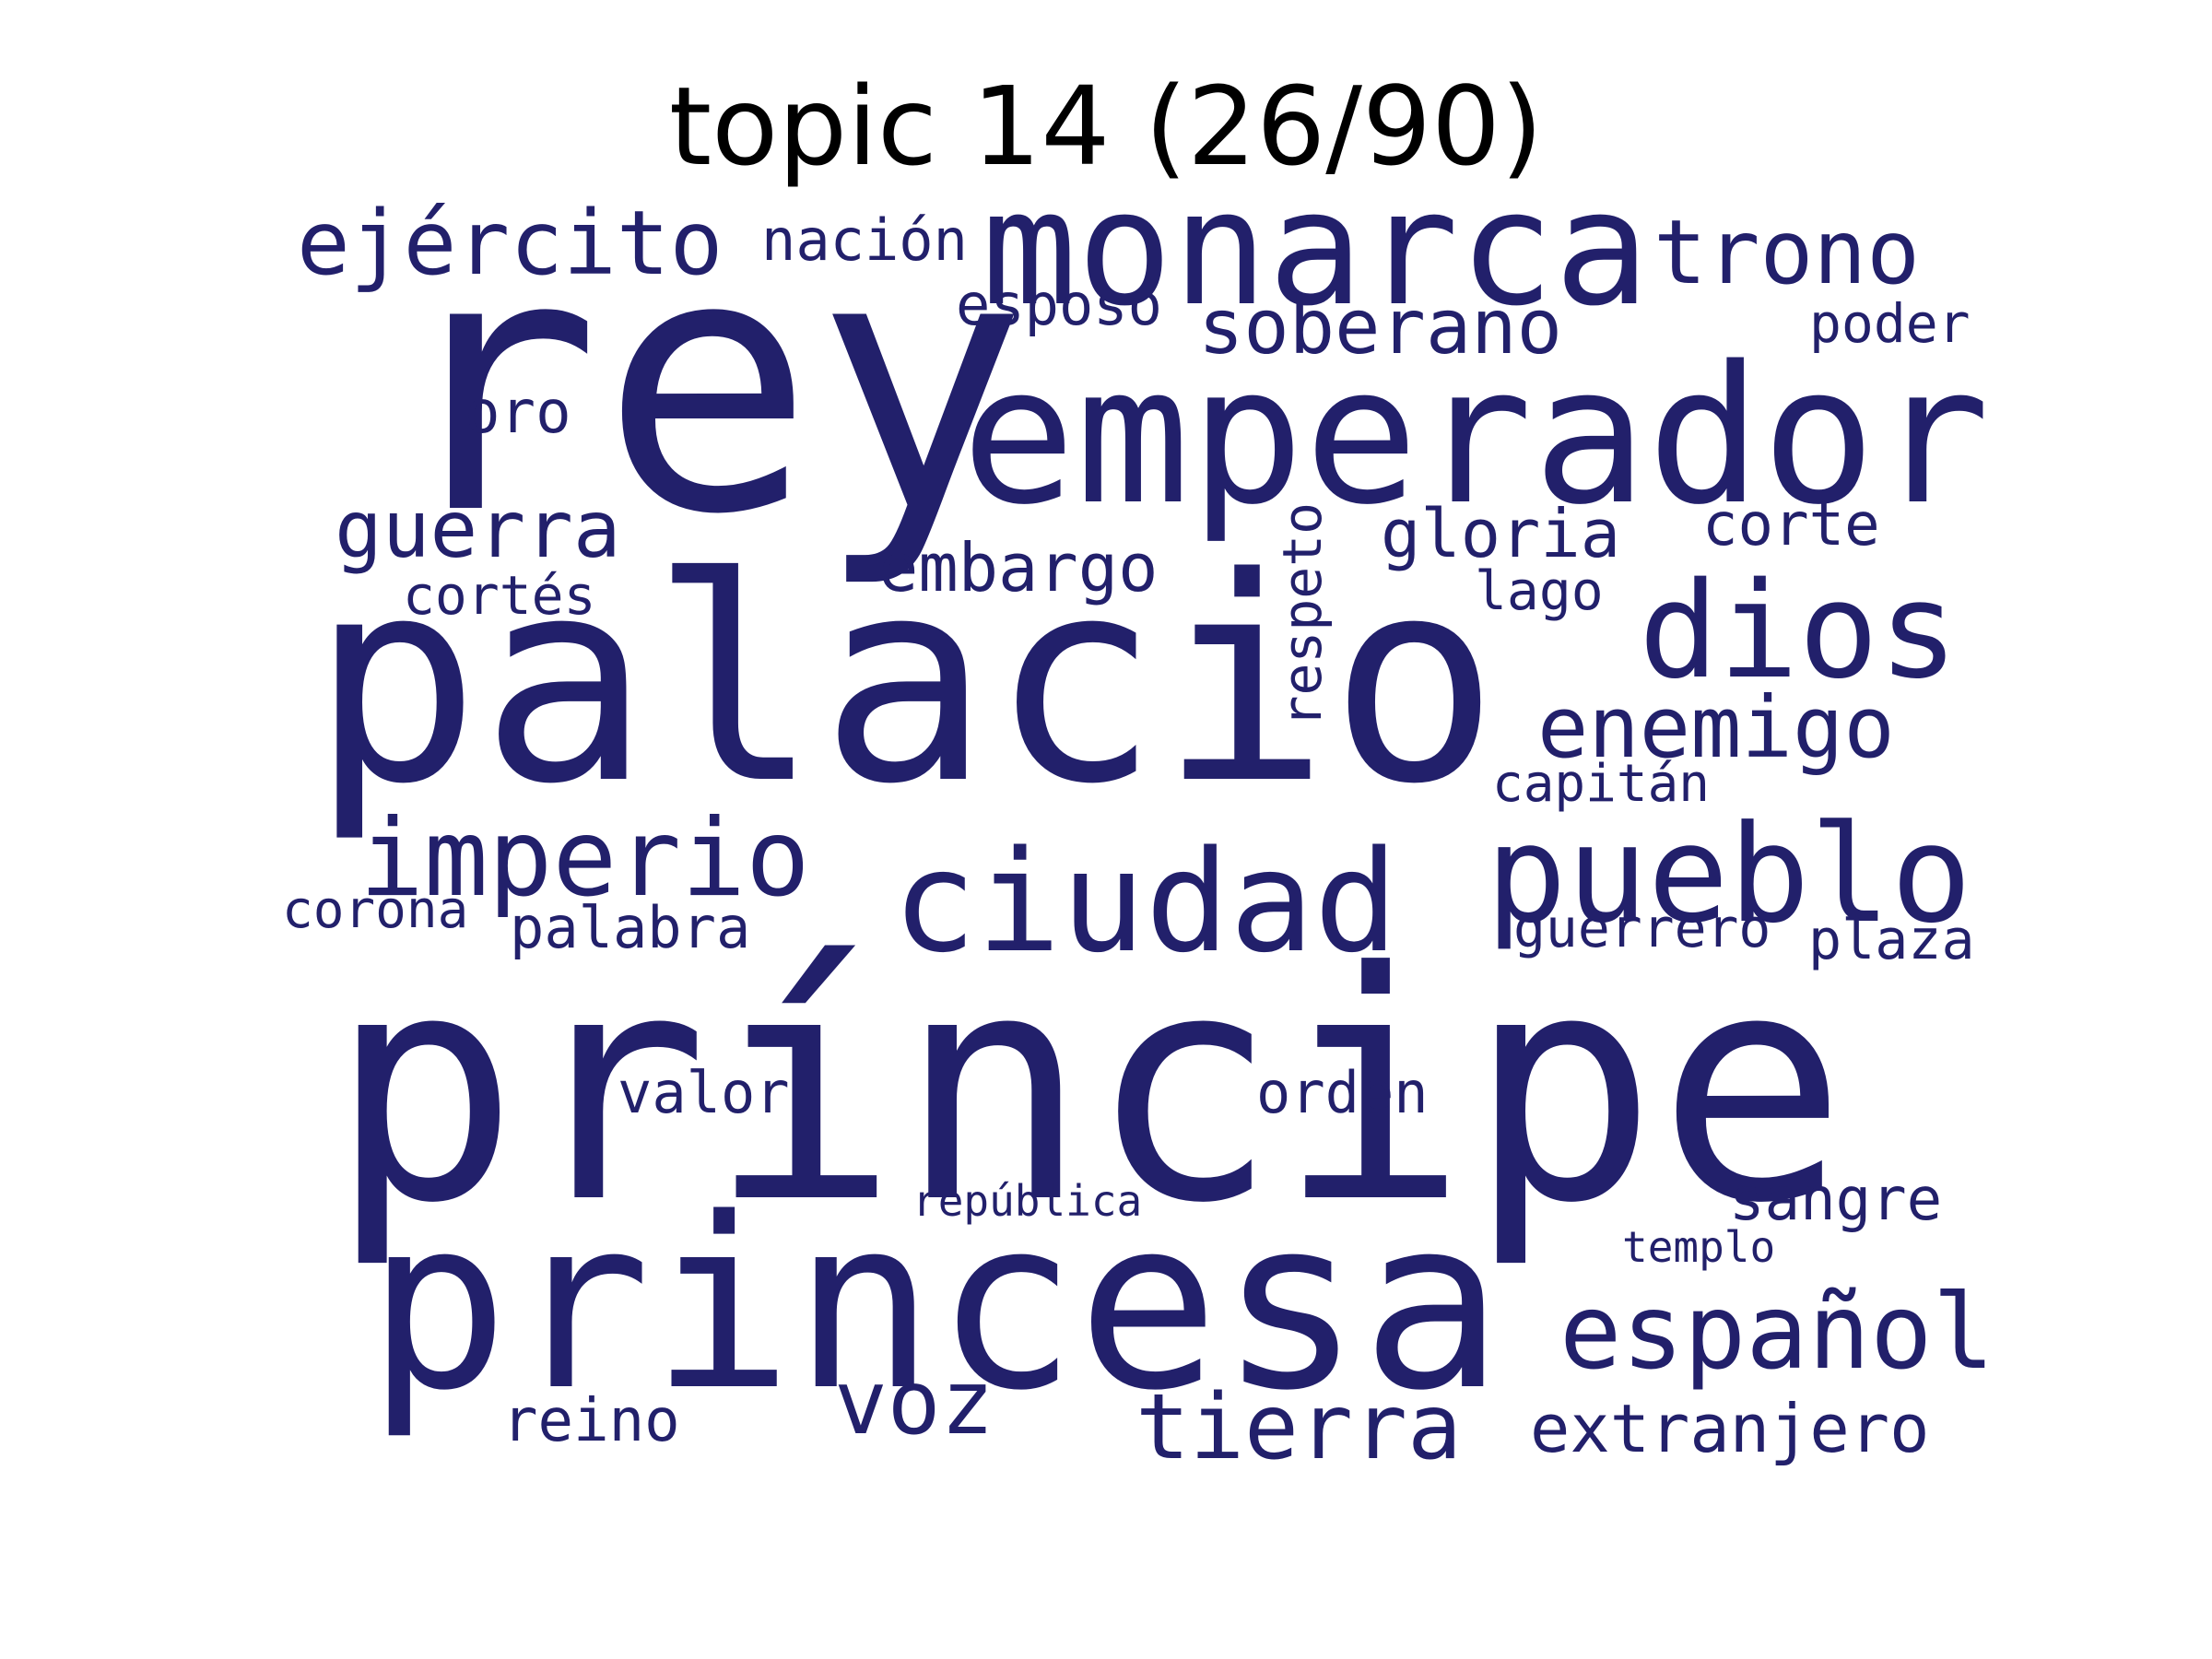 The image size is (2212, 1659). I want to click on word-guerra: guerra, so click(478, 530).